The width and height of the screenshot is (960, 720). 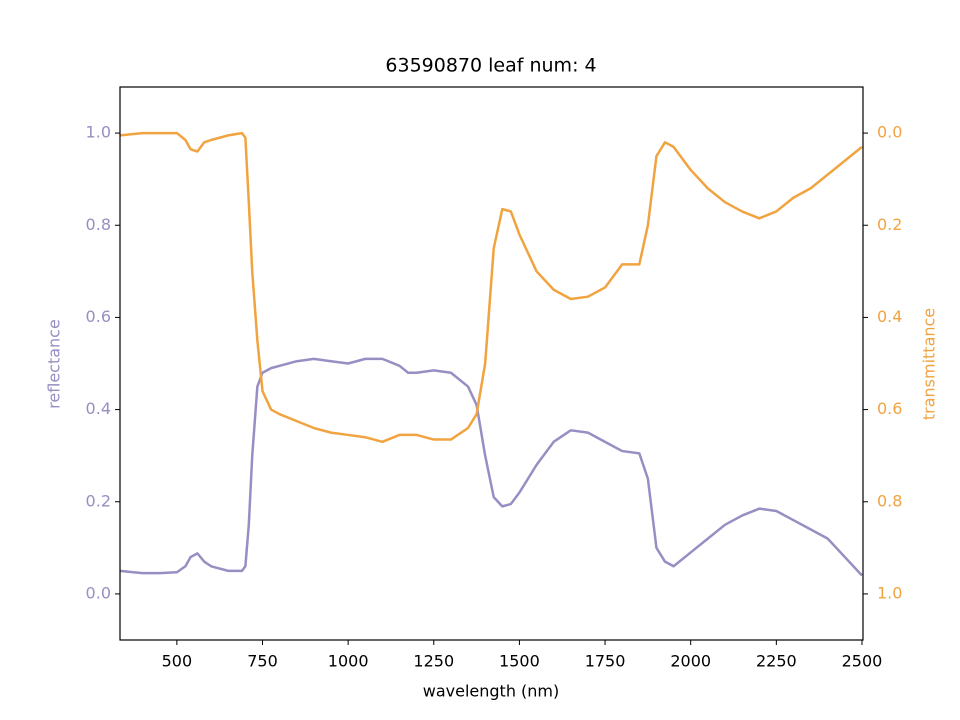 What do you see at coordinates (862, 661) in the screenshot?
I see `x-tick-label: 2500` at bounding box center [862, 661].